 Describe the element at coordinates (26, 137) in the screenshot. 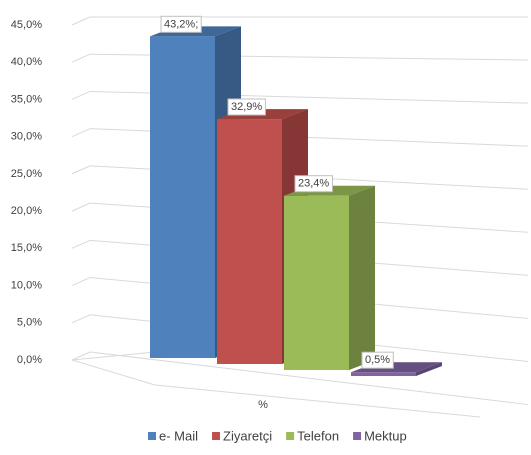

I see `y-tick-label: 30,0%` at that location.